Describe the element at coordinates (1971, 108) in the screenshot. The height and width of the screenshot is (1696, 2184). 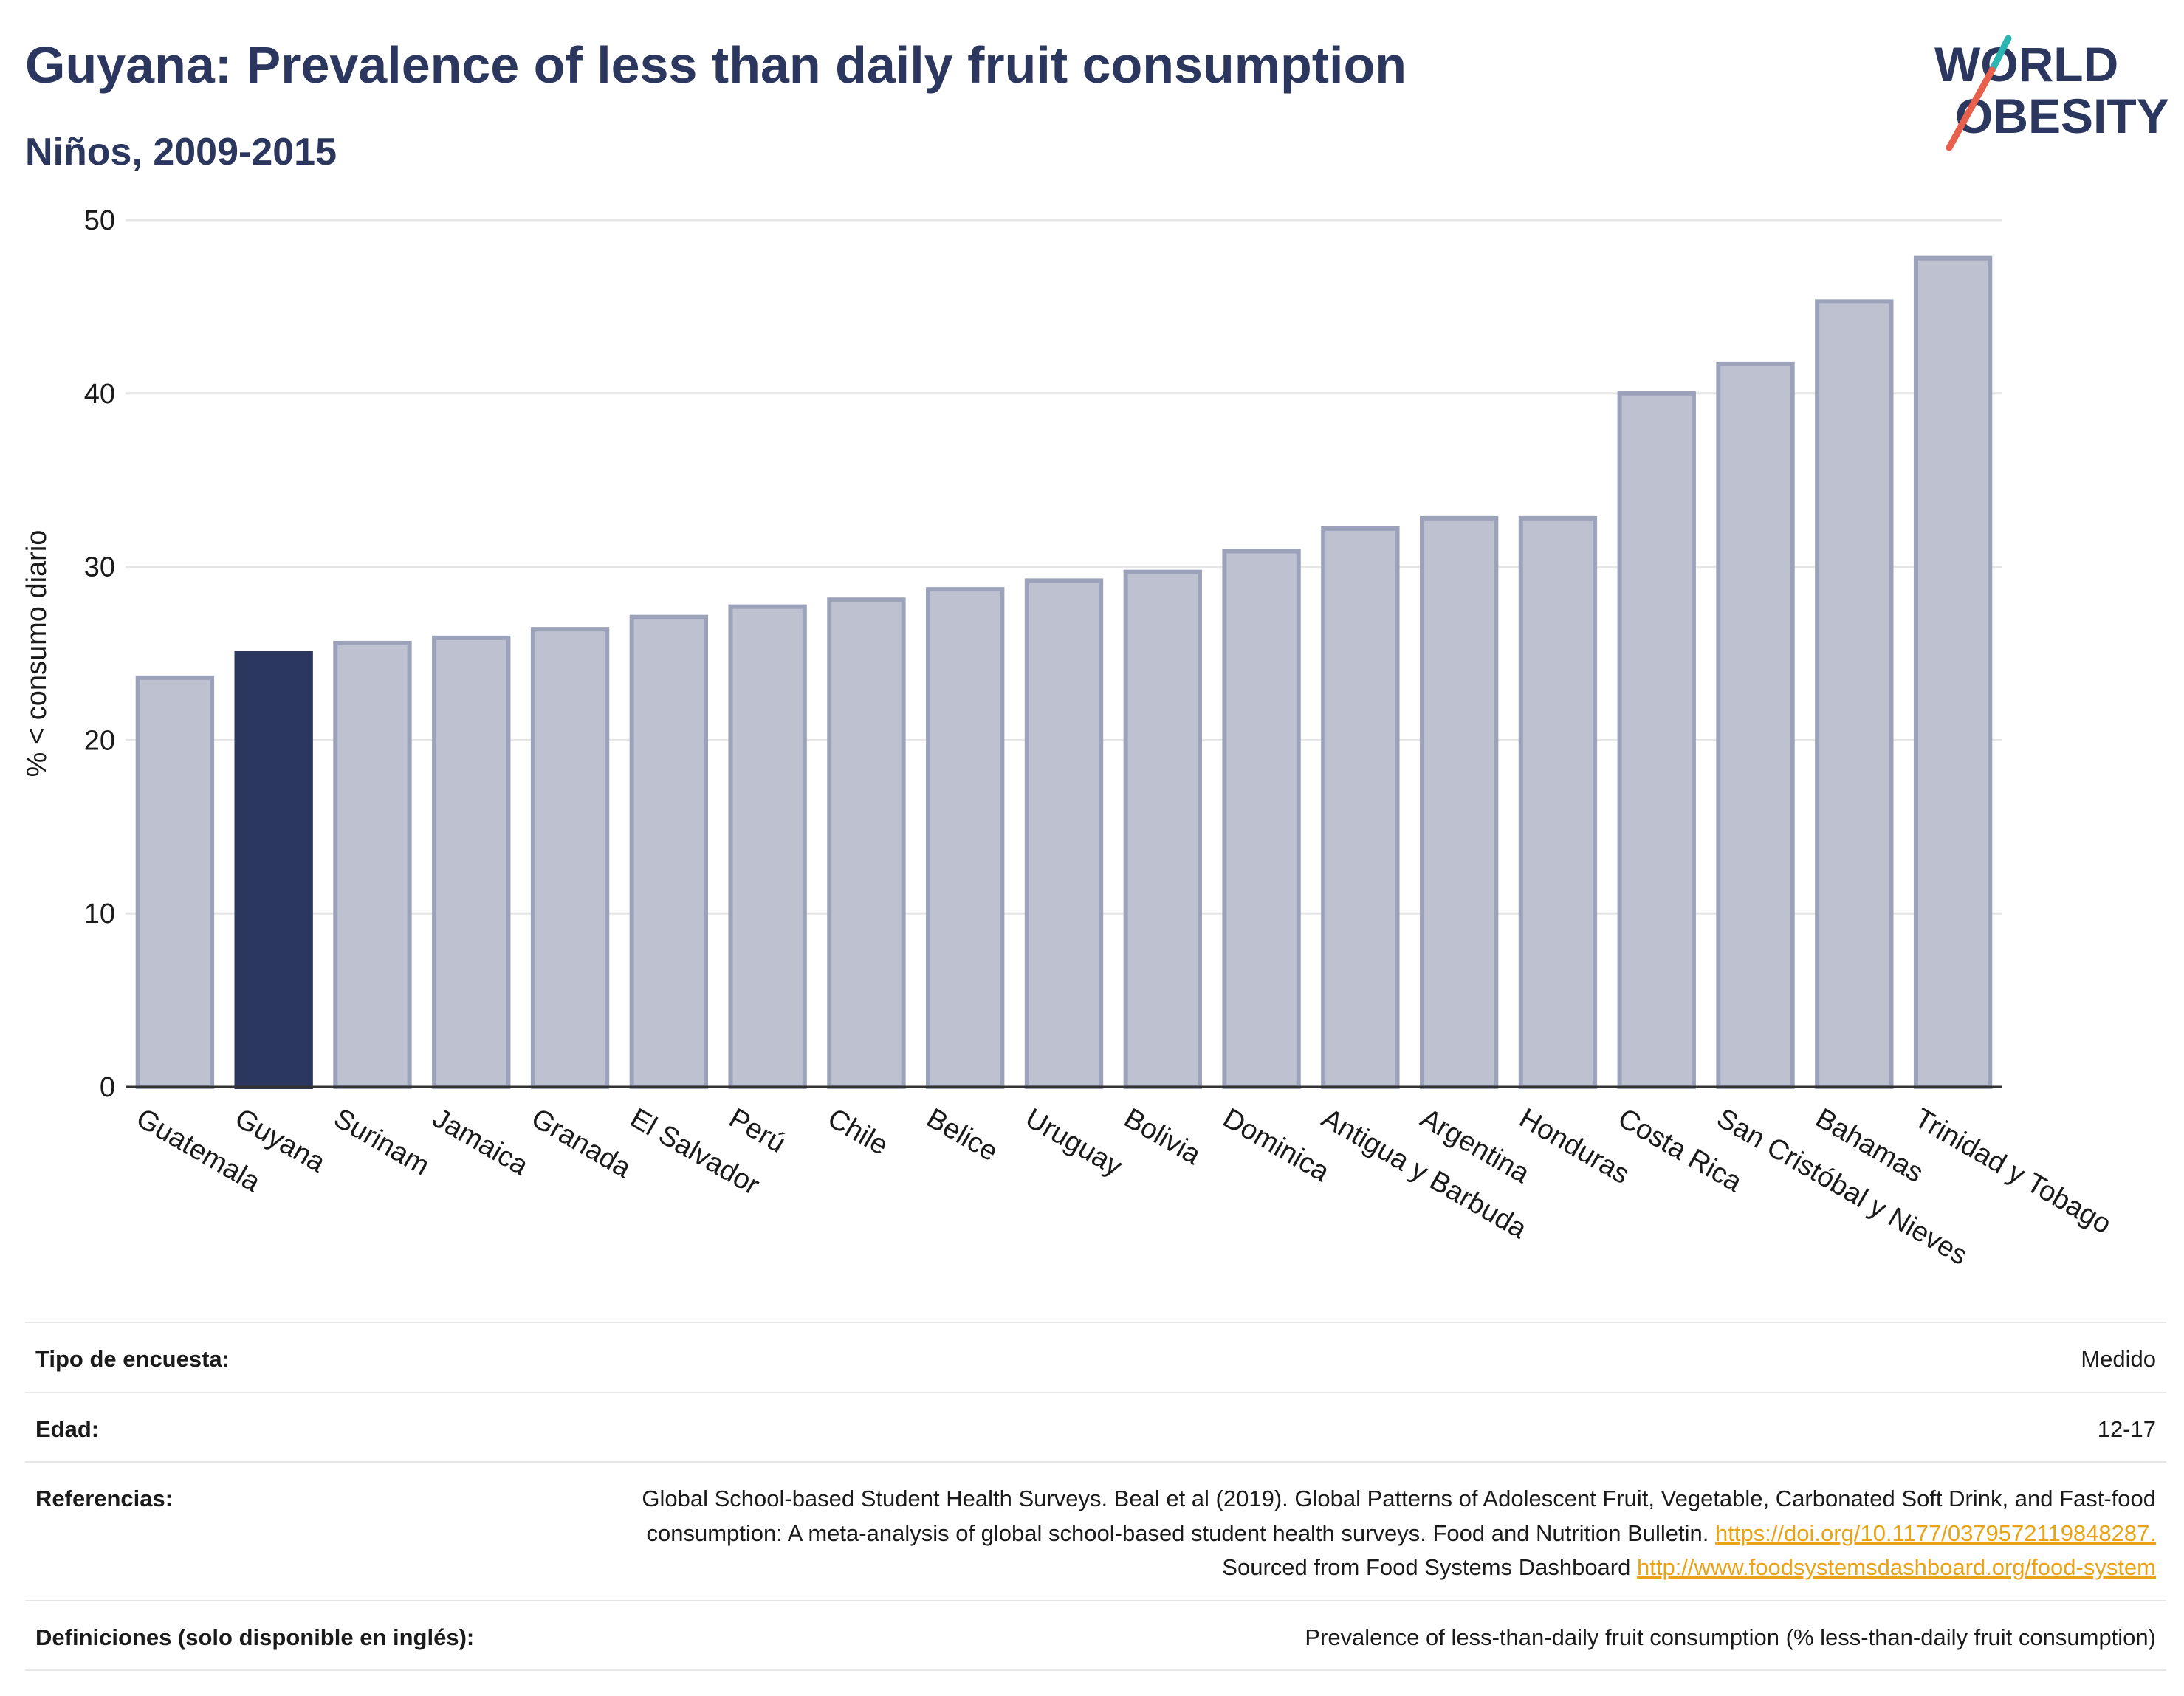
I see `logo-slash-red` at that location.